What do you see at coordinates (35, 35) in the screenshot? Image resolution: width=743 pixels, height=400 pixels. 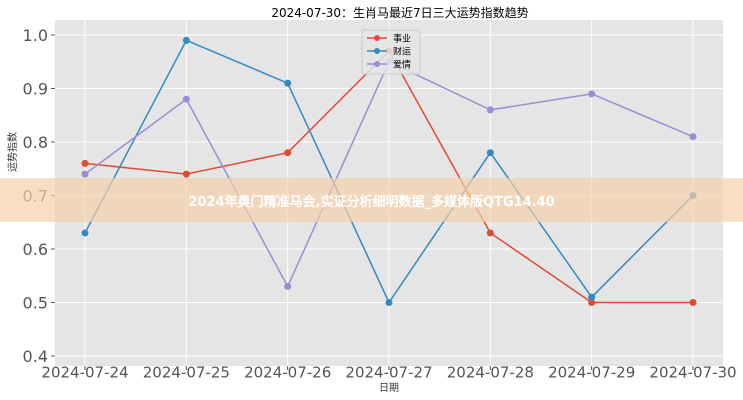 I see `y-tick-label: 1.0` at bounding box center [35, 35].